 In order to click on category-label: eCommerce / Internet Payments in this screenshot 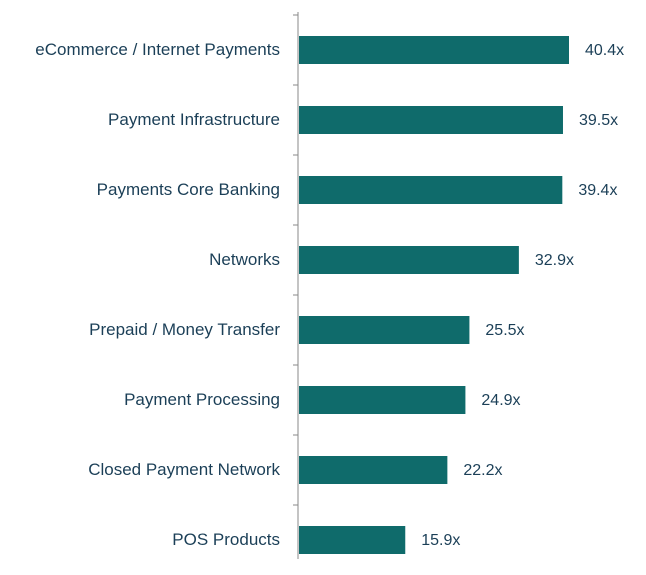, I will do `click(142, 50)`.